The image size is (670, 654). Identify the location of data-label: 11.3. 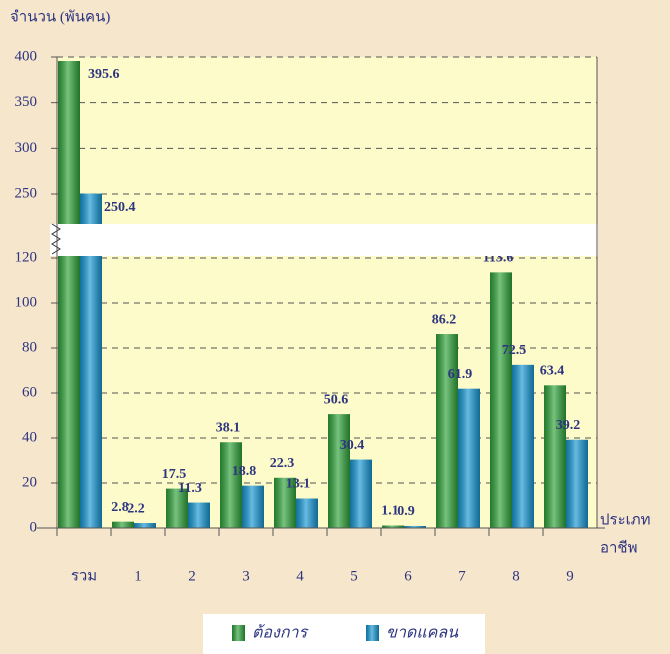
(190, 488).